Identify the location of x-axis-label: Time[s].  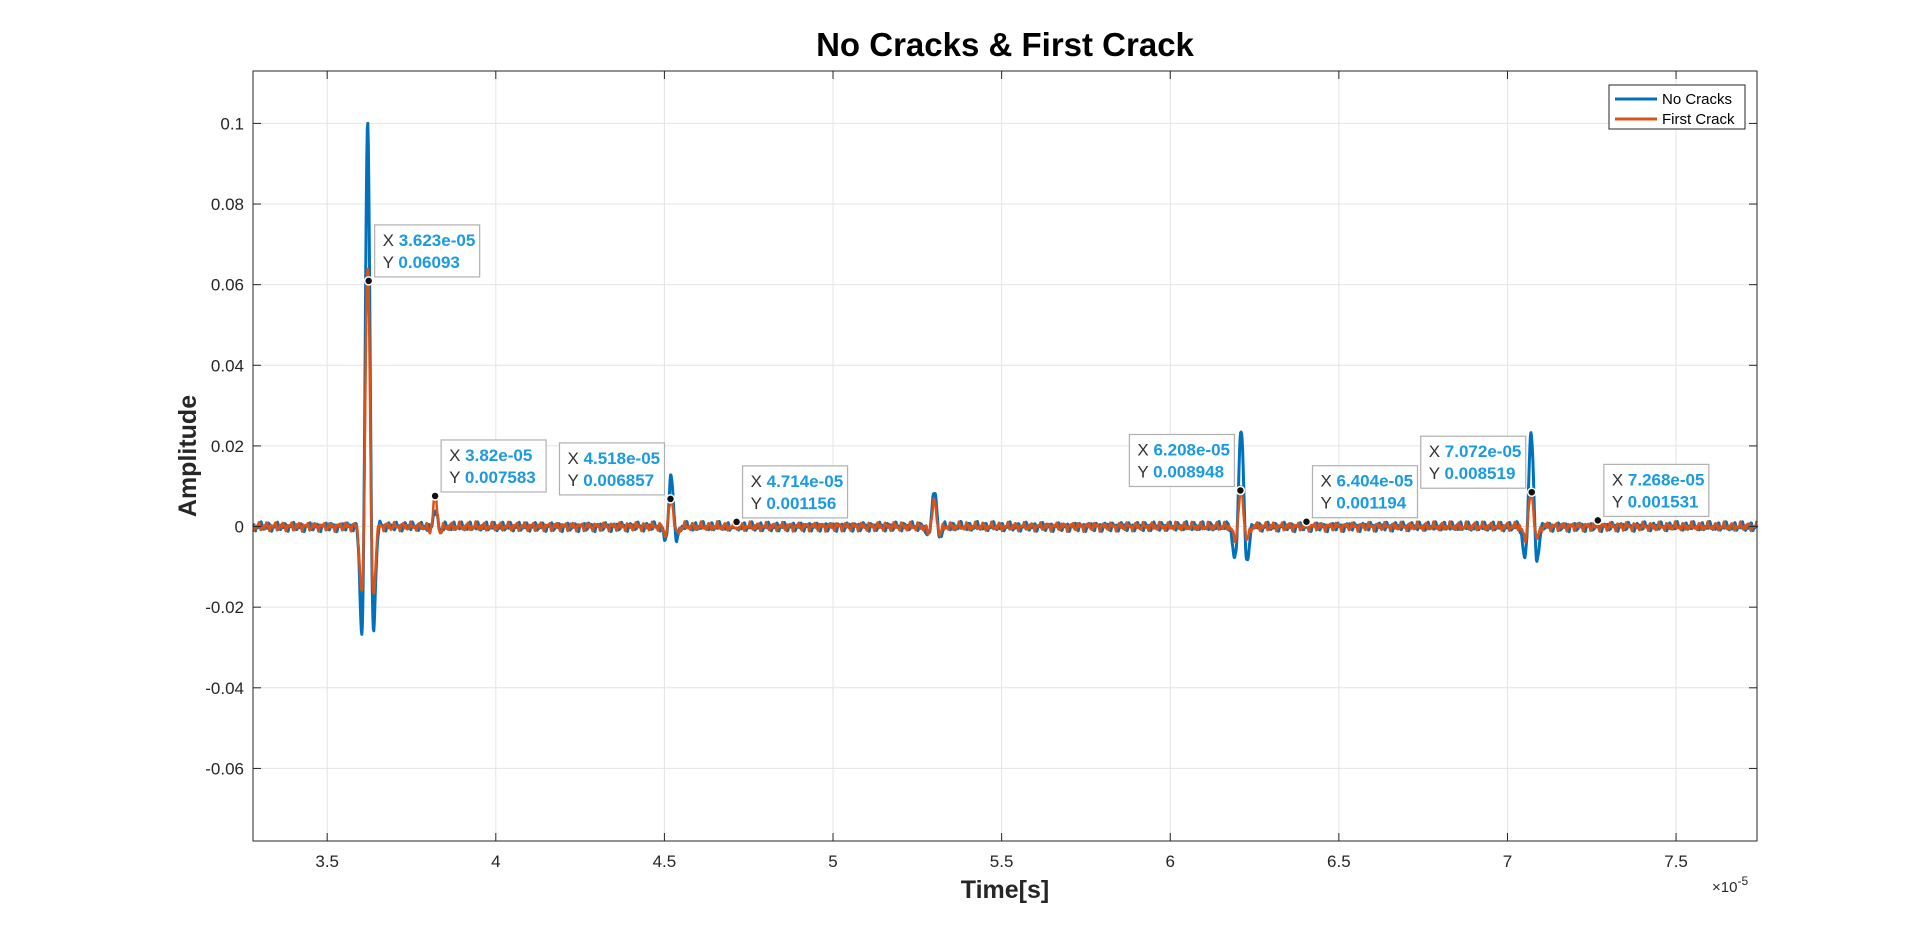
(1005, 890).